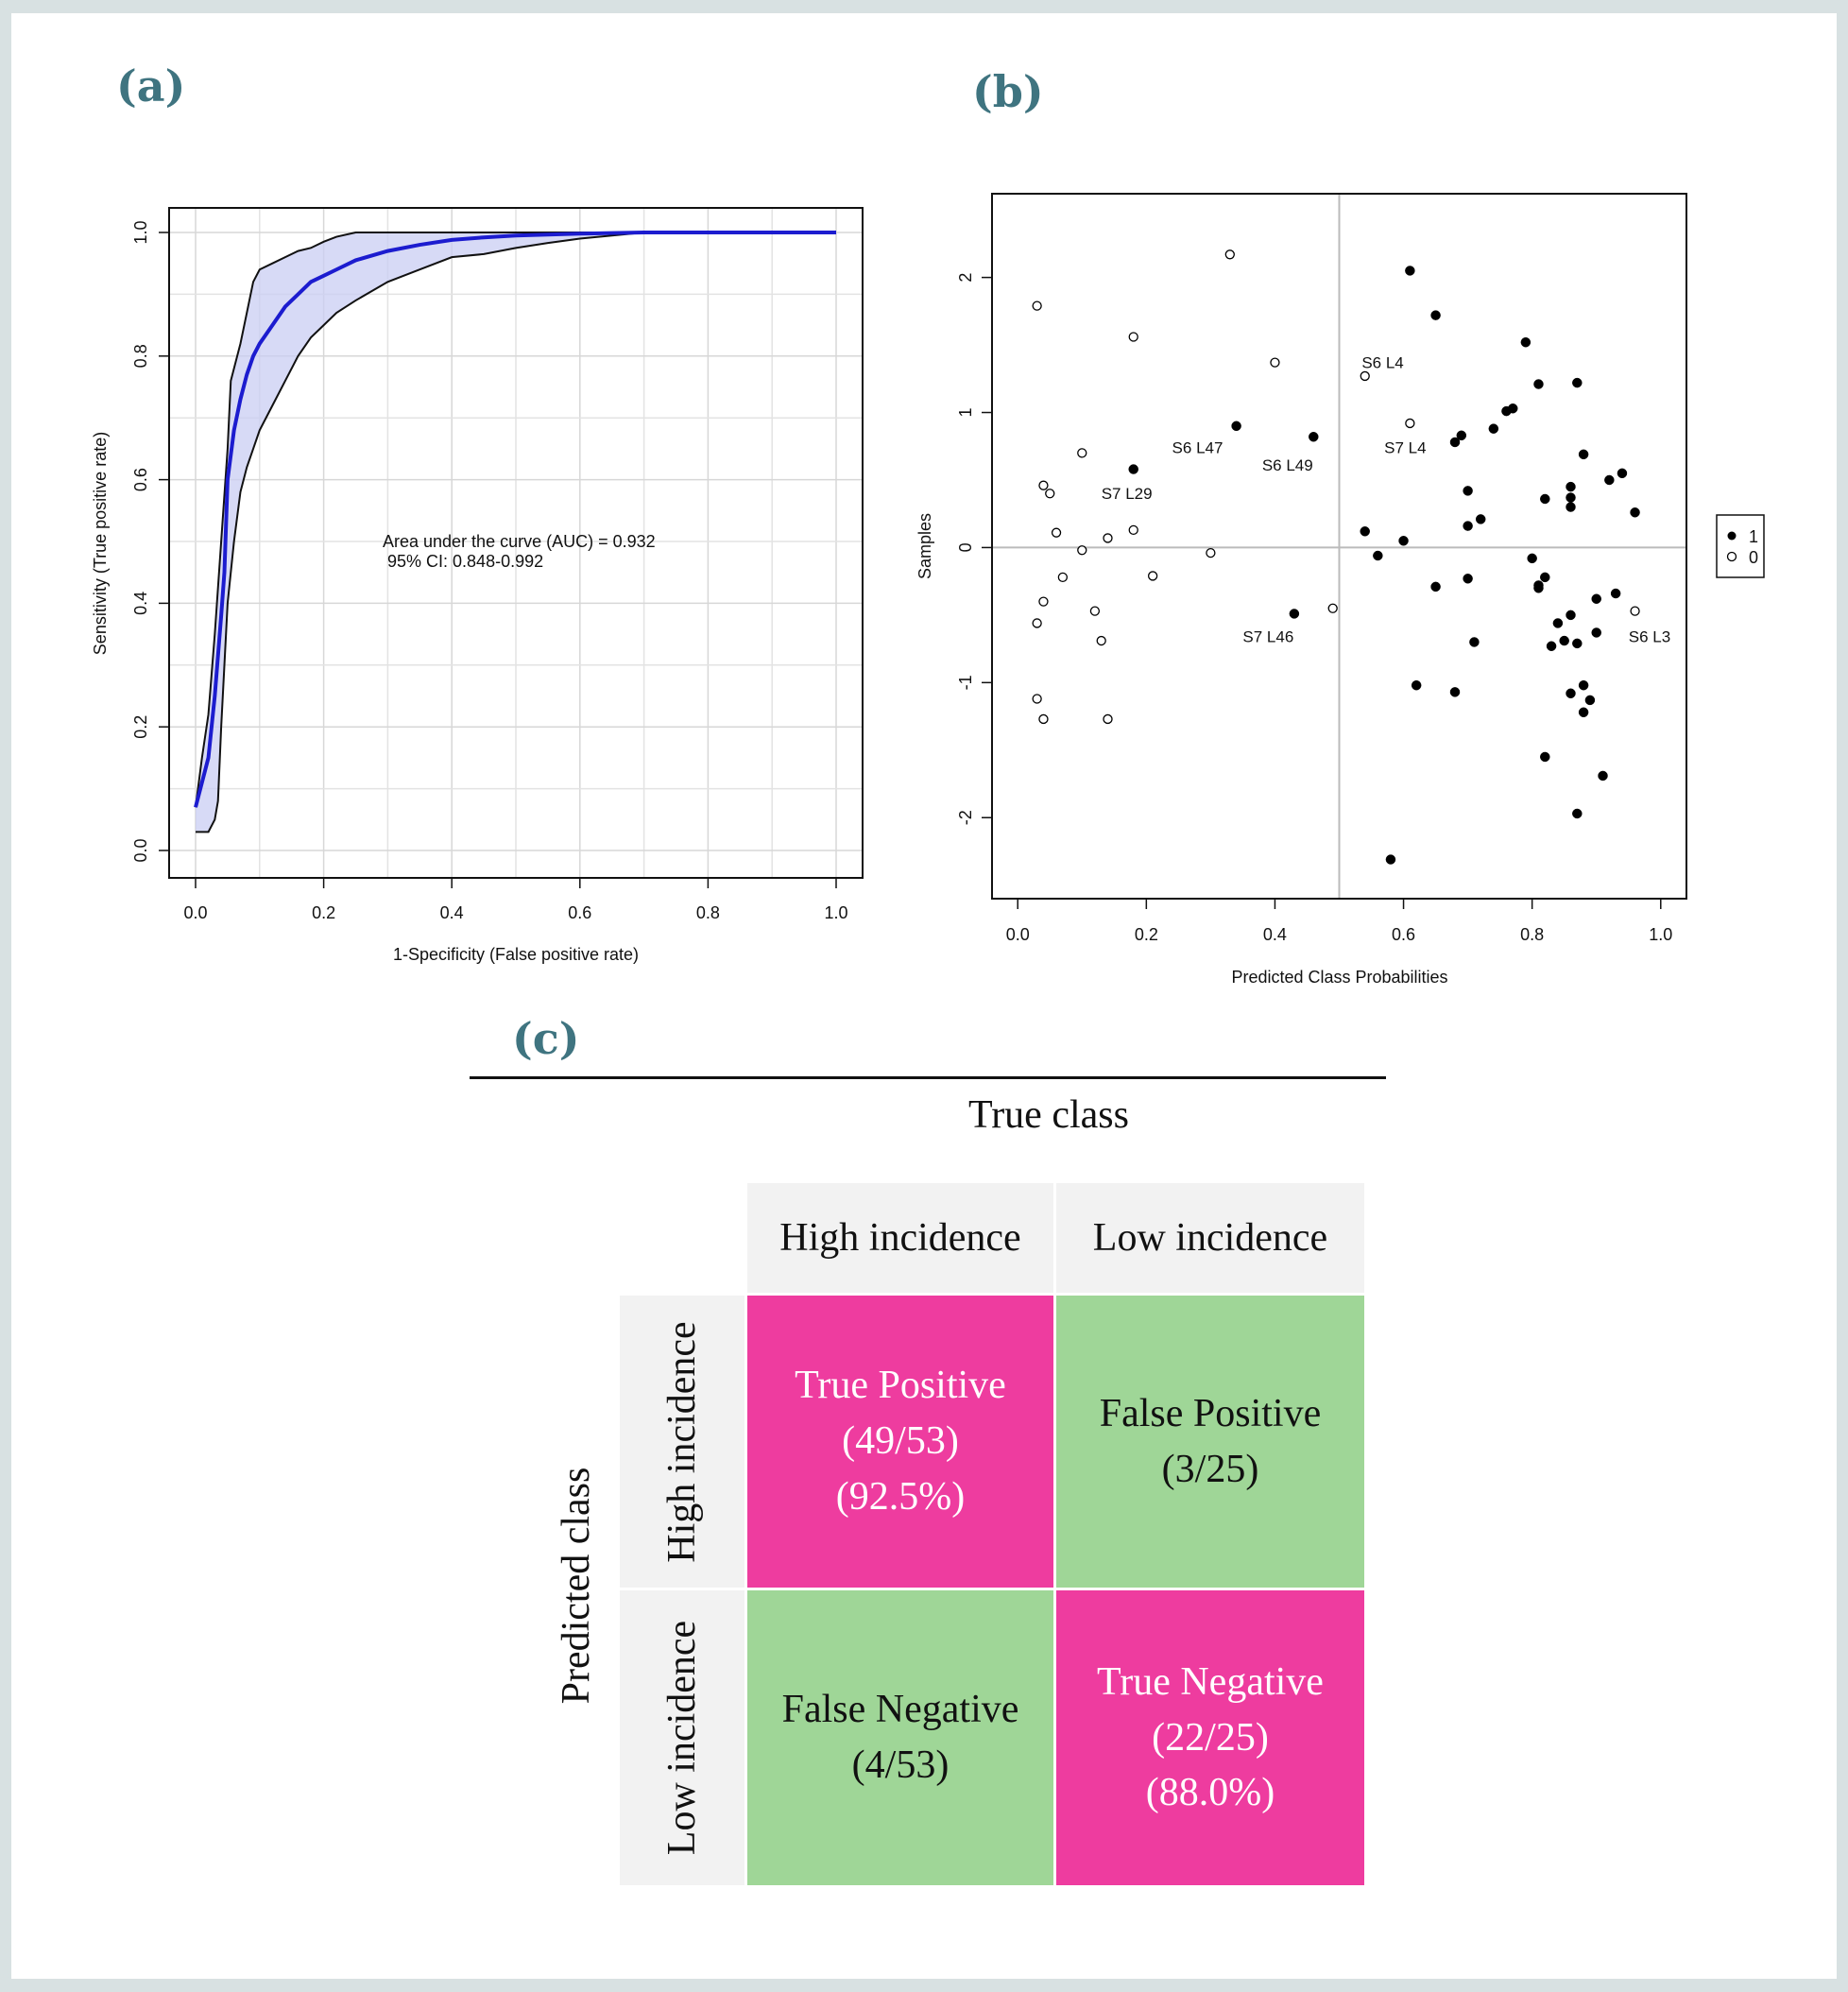 Image resolution: width=1848 pixels, height=1992 pixels. What do you see at coordinates (516, 954) in the screenshot?
I see `roc-x-label: 1-Specificity (False positive rate)` at bounding box center [516, 954].